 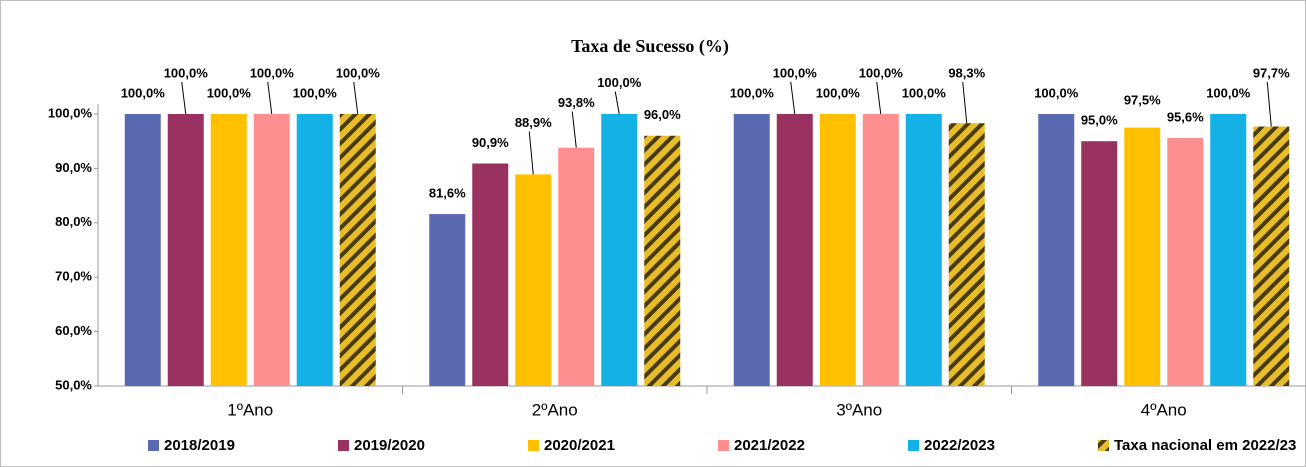 What do you see at coordinates (1099, 120) in the screenshot?
I see `data-label: 95,0%` at bounding box center [1099, 120].